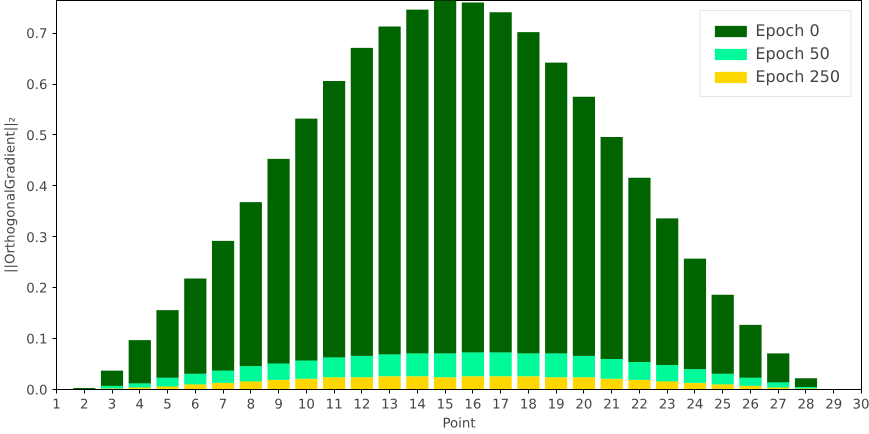 This screenshot has width=869, height=434. I want to click on x-tick-label: 23, so click(667, 405).